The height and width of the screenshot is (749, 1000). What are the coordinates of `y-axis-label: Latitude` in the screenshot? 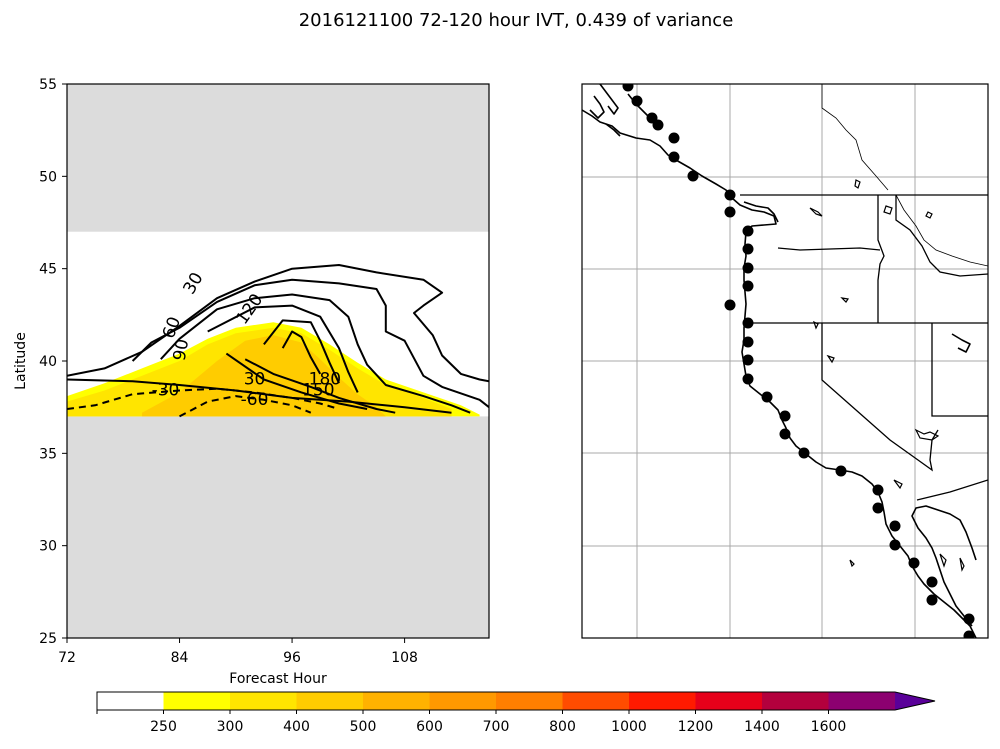 It's located at (21, 361).